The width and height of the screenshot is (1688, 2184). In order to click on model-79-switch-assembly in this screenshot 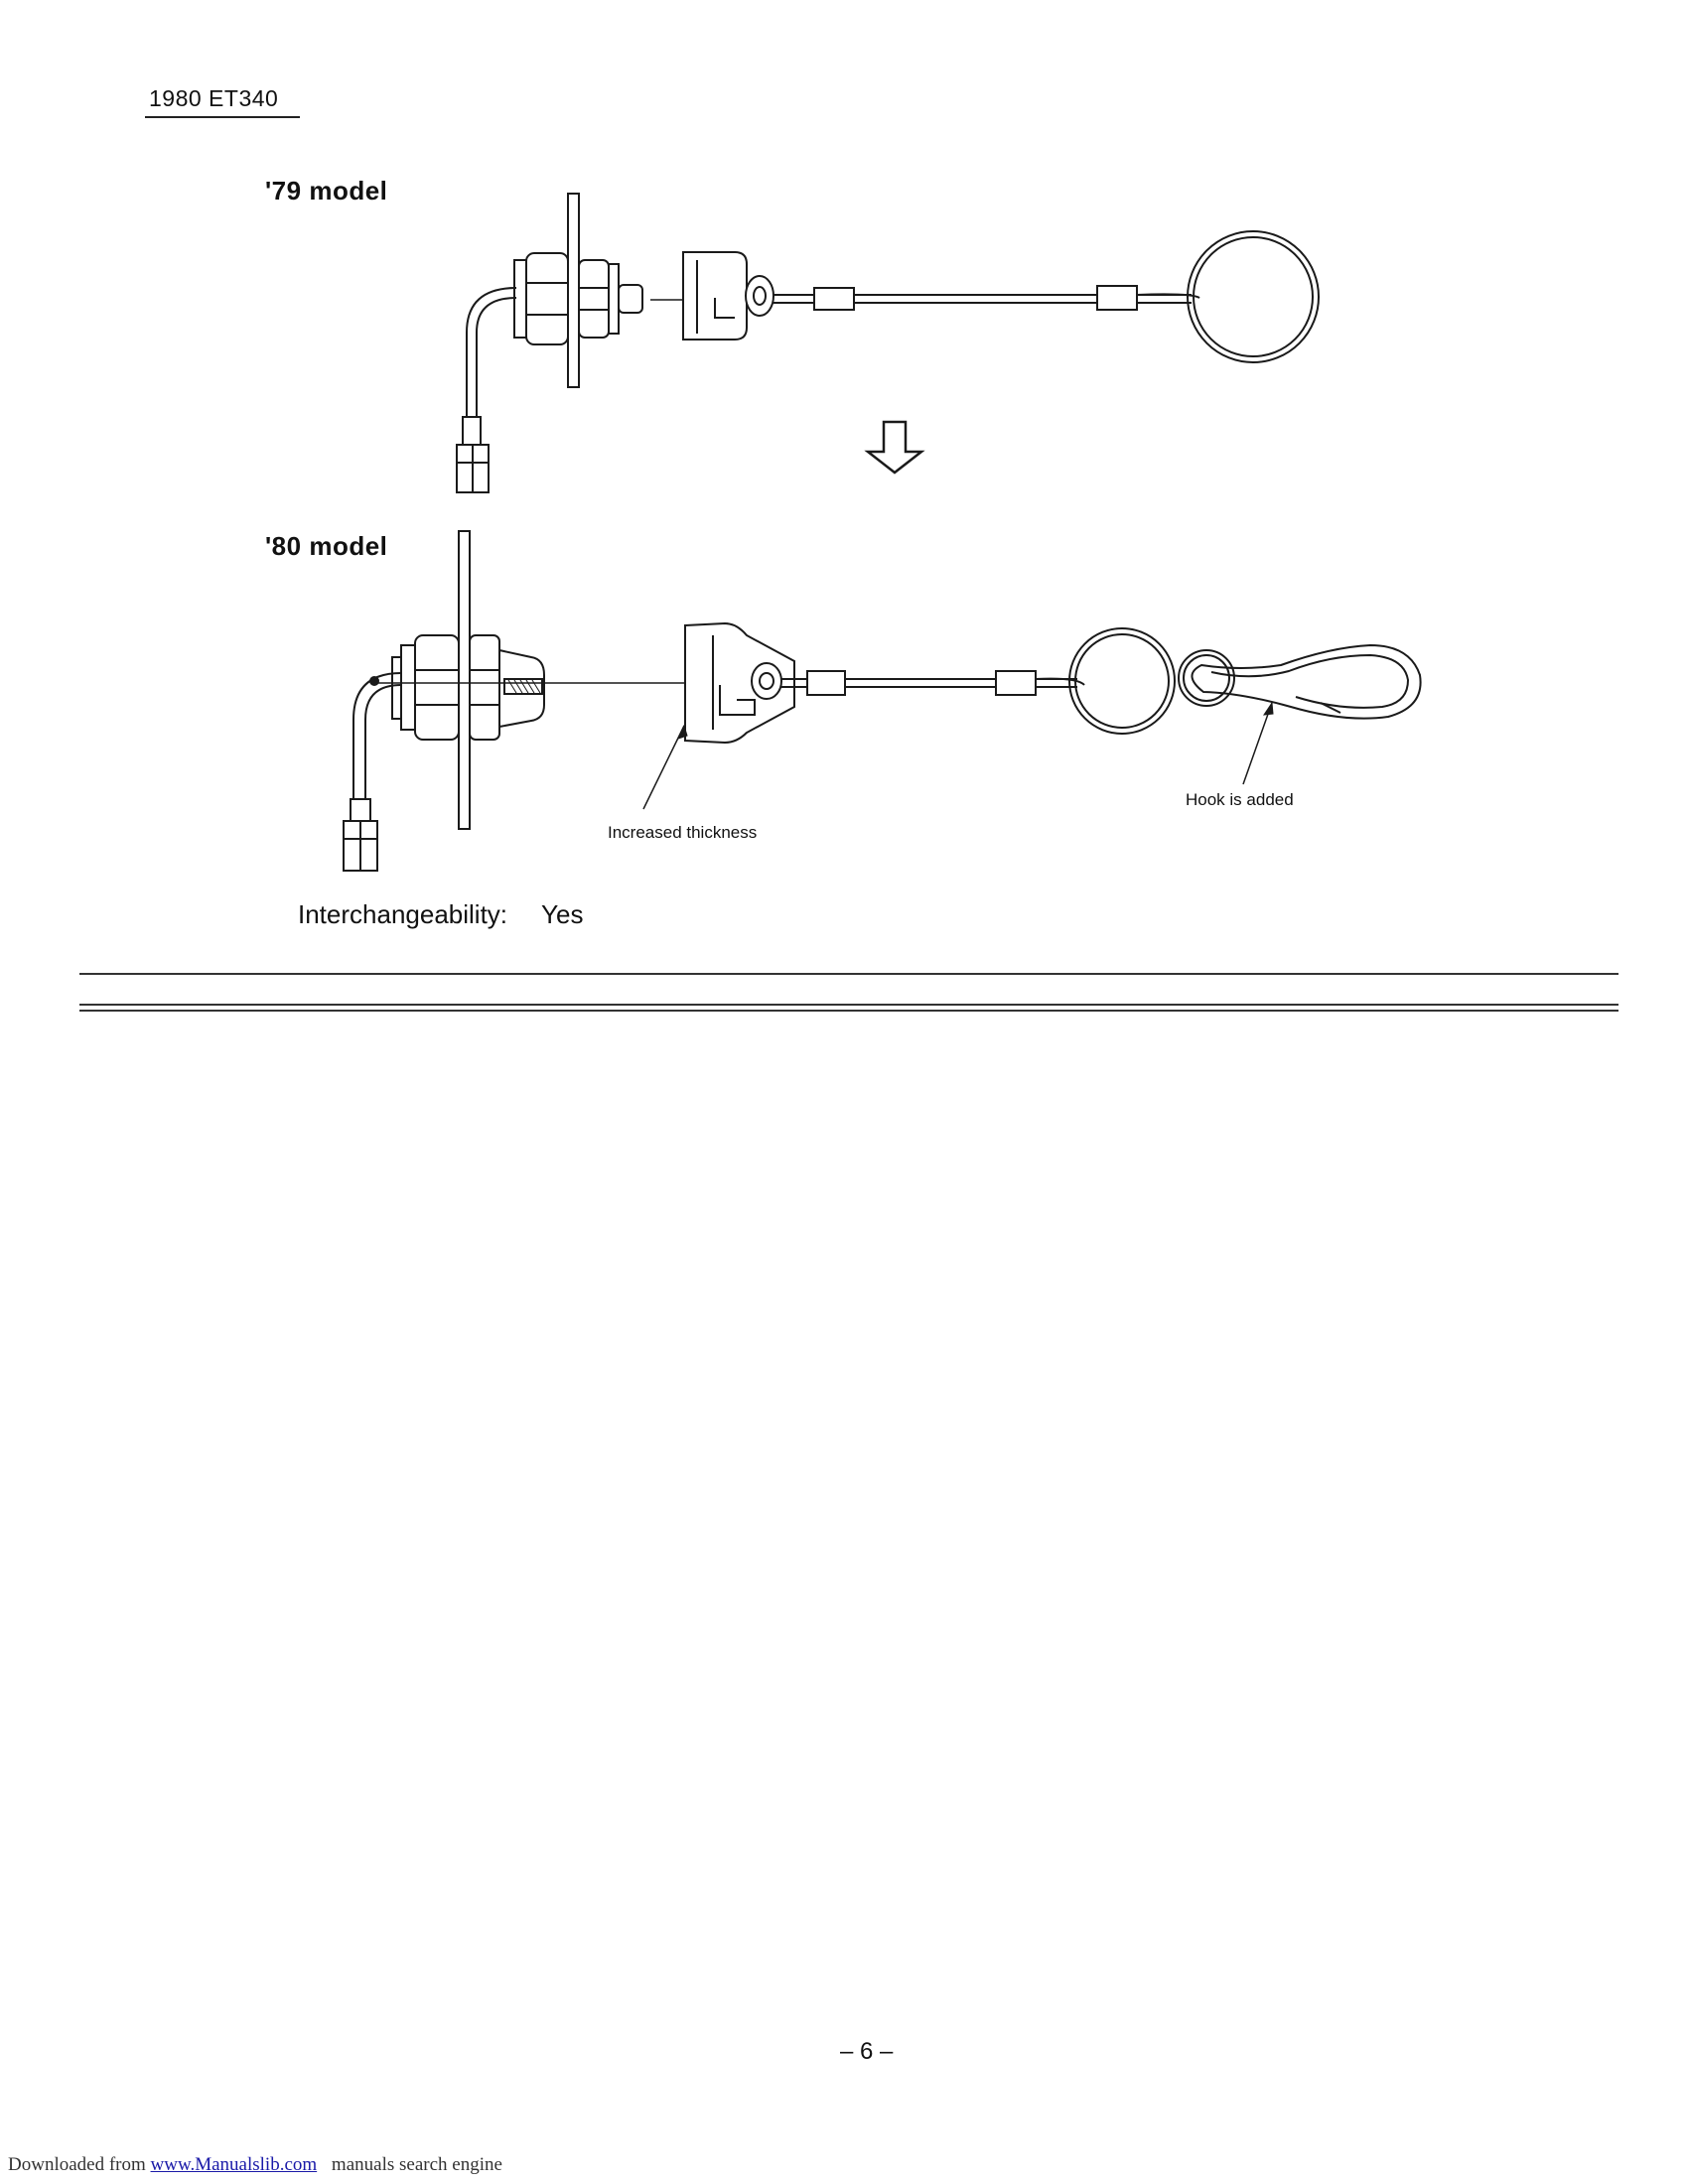, I will do `click(549, 343)`.